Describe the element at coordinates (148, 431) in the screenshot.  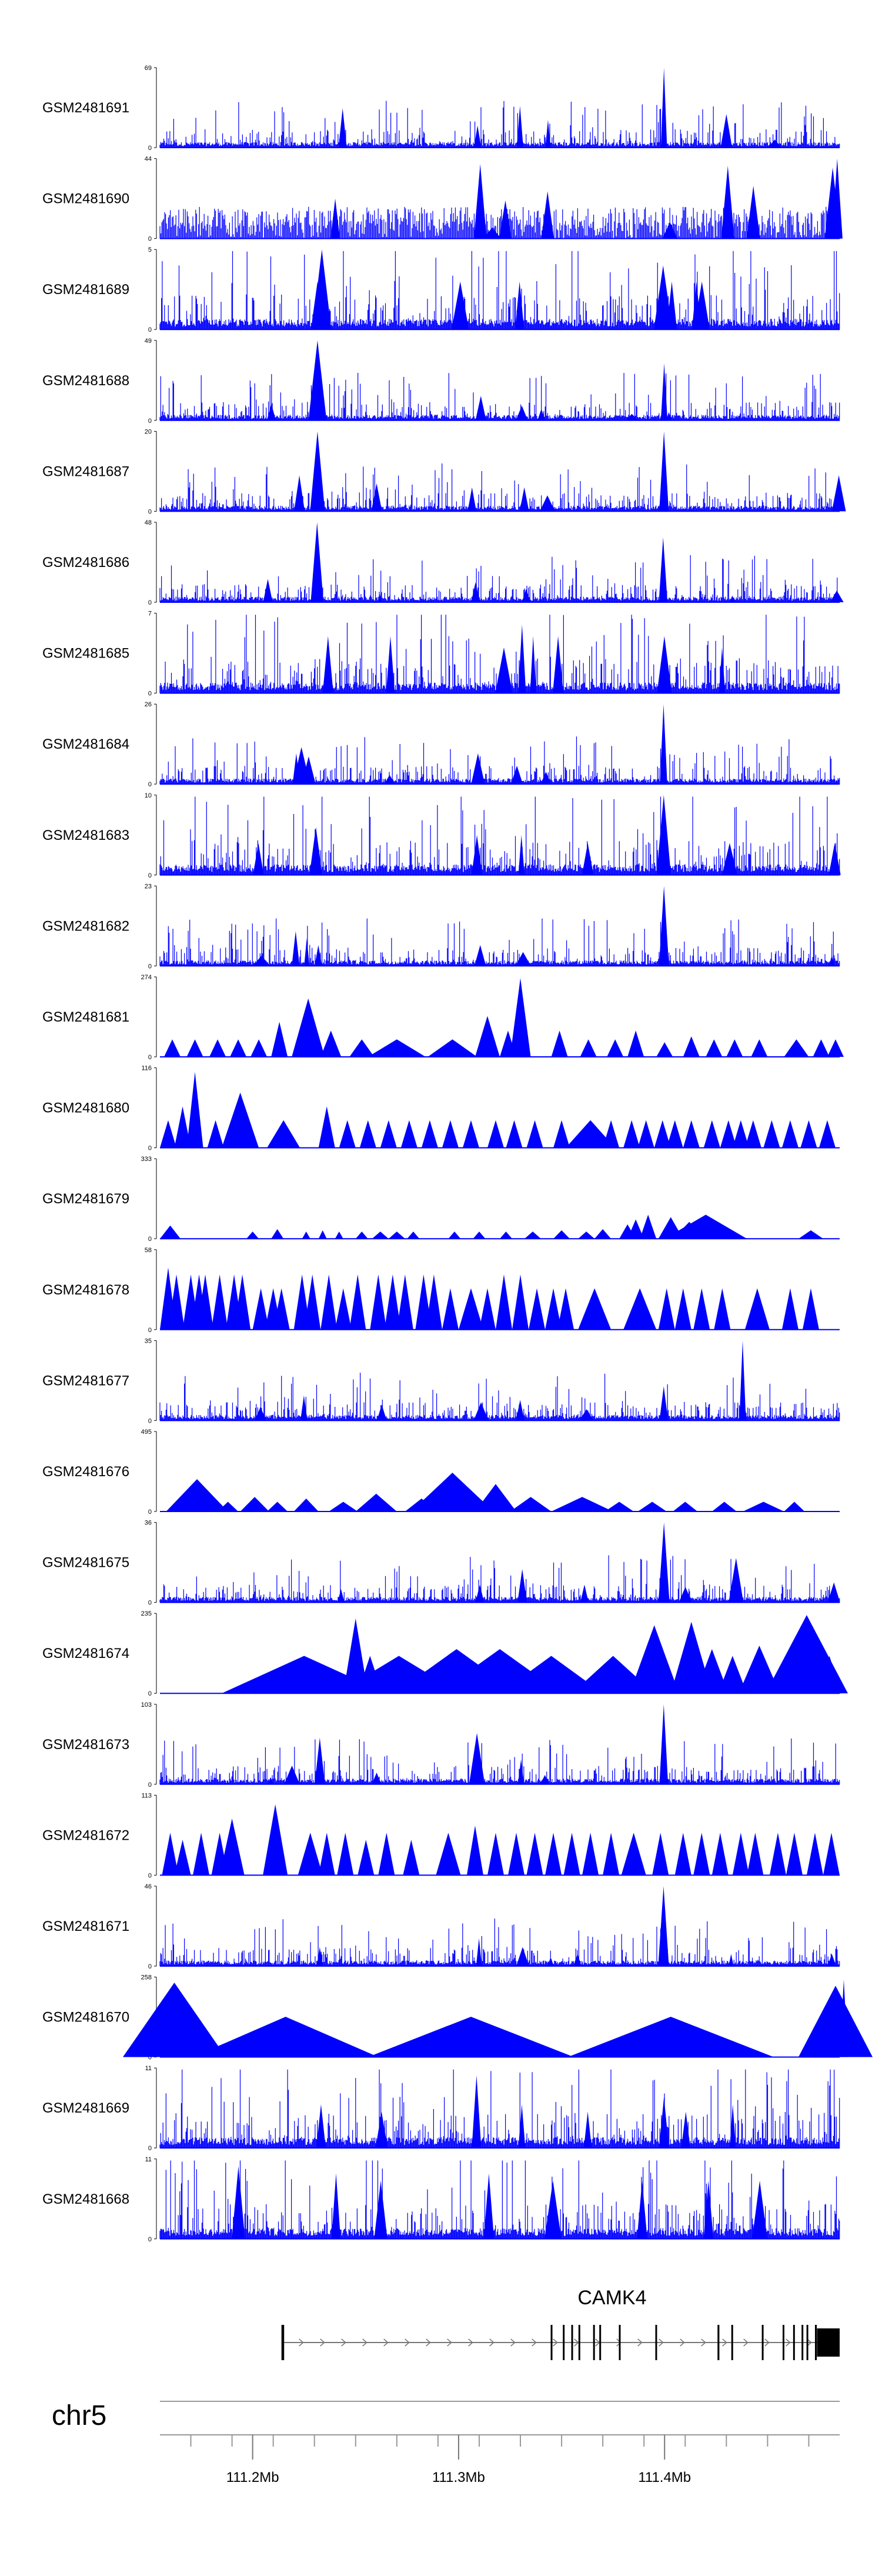
I see `y-max-label: 20` at that location.